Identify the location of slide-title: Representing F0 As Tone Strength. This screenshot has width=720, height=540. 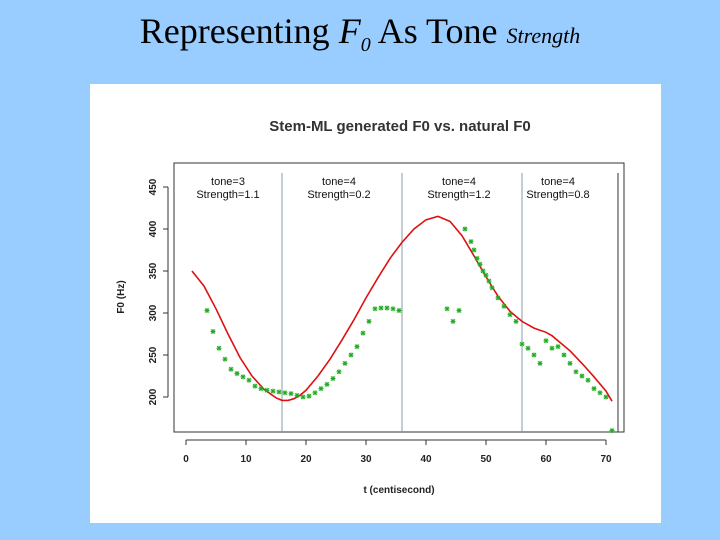
(360, 33).